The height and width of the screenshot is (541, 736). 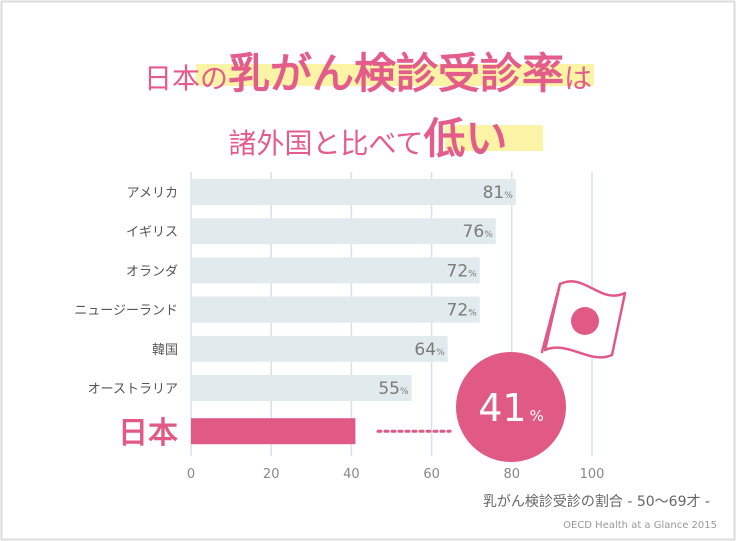 I want to click on x-tick-label: 0, so click(x=191, y=474).